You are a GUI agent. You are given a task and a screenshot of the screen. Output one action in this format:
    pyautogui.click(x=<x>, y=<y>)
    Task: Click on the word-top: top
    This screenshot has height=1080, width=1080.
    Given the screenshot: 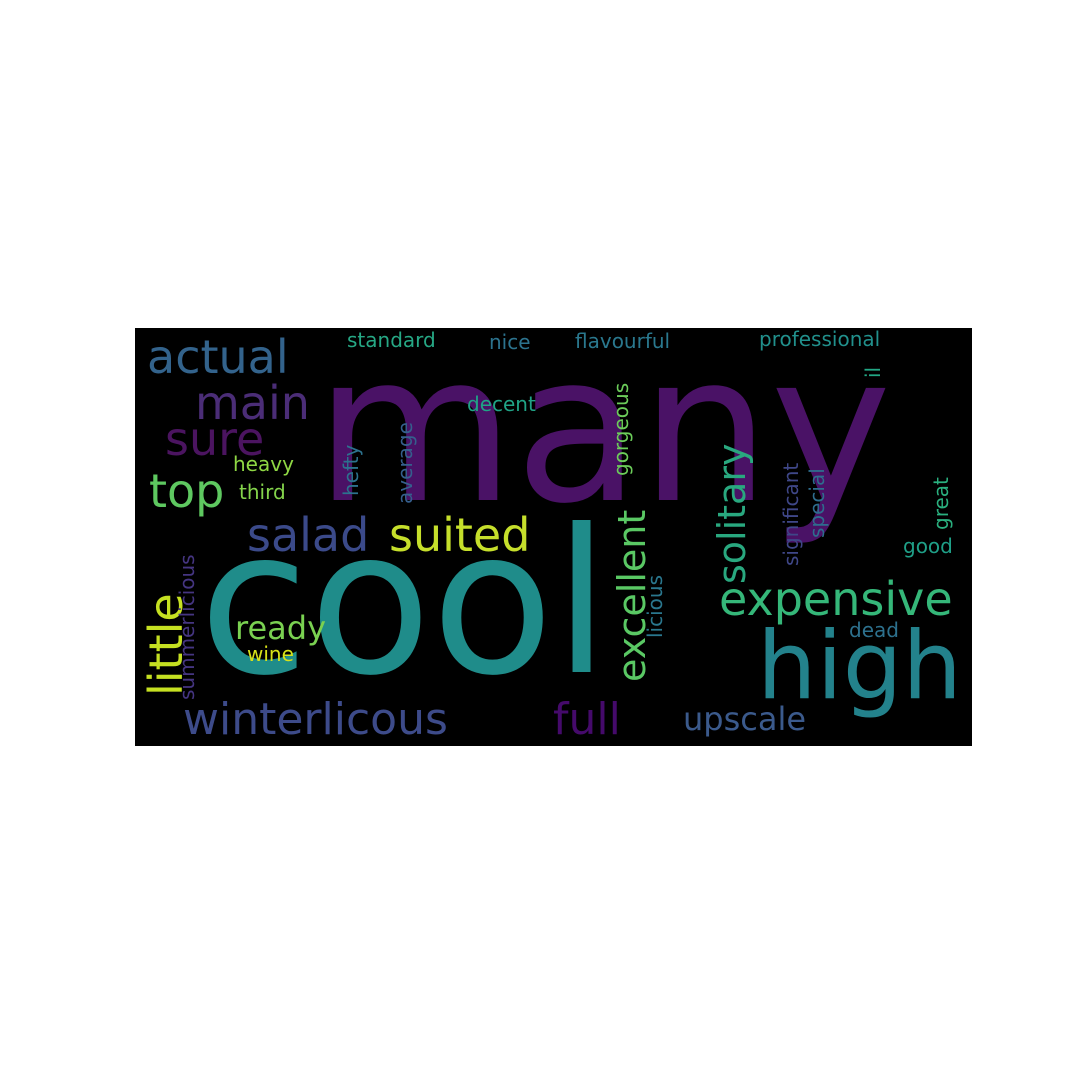 What is the action you would take?
    pyautogui.click(x=187, y=491)
    